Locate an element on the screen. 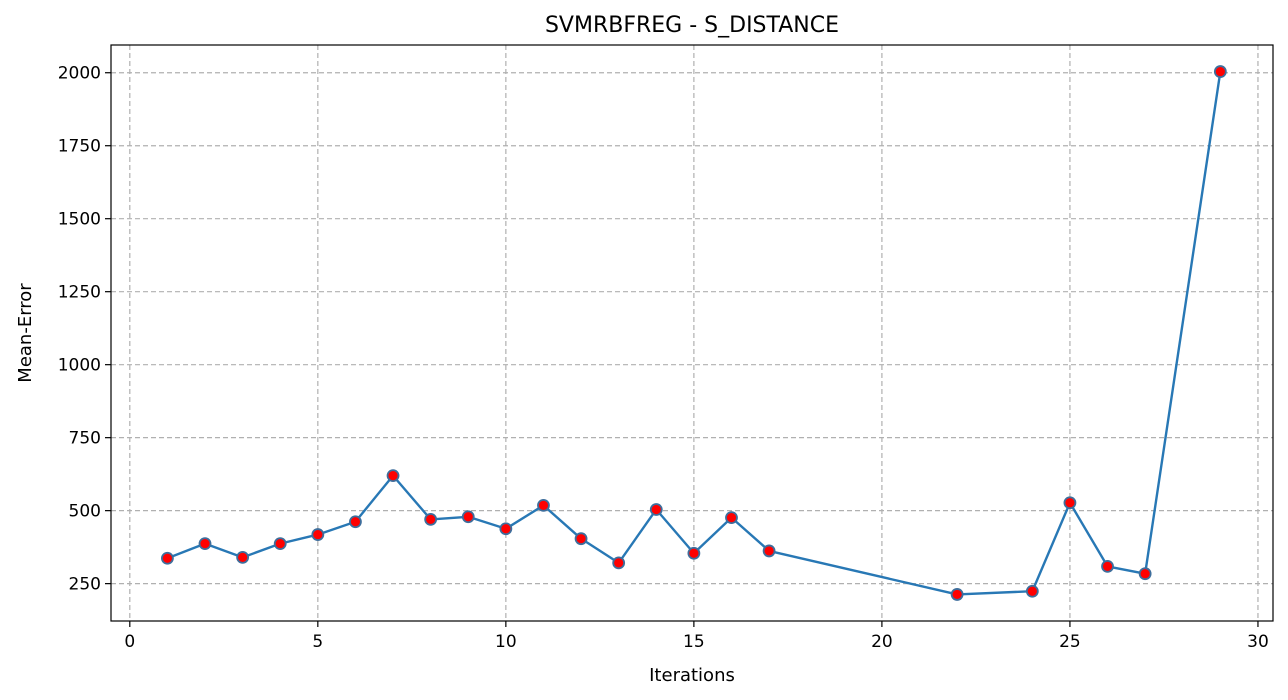 This screenshot has width=1288, height=700. x-tick-label: 15 is located at coordinates (694, 642).